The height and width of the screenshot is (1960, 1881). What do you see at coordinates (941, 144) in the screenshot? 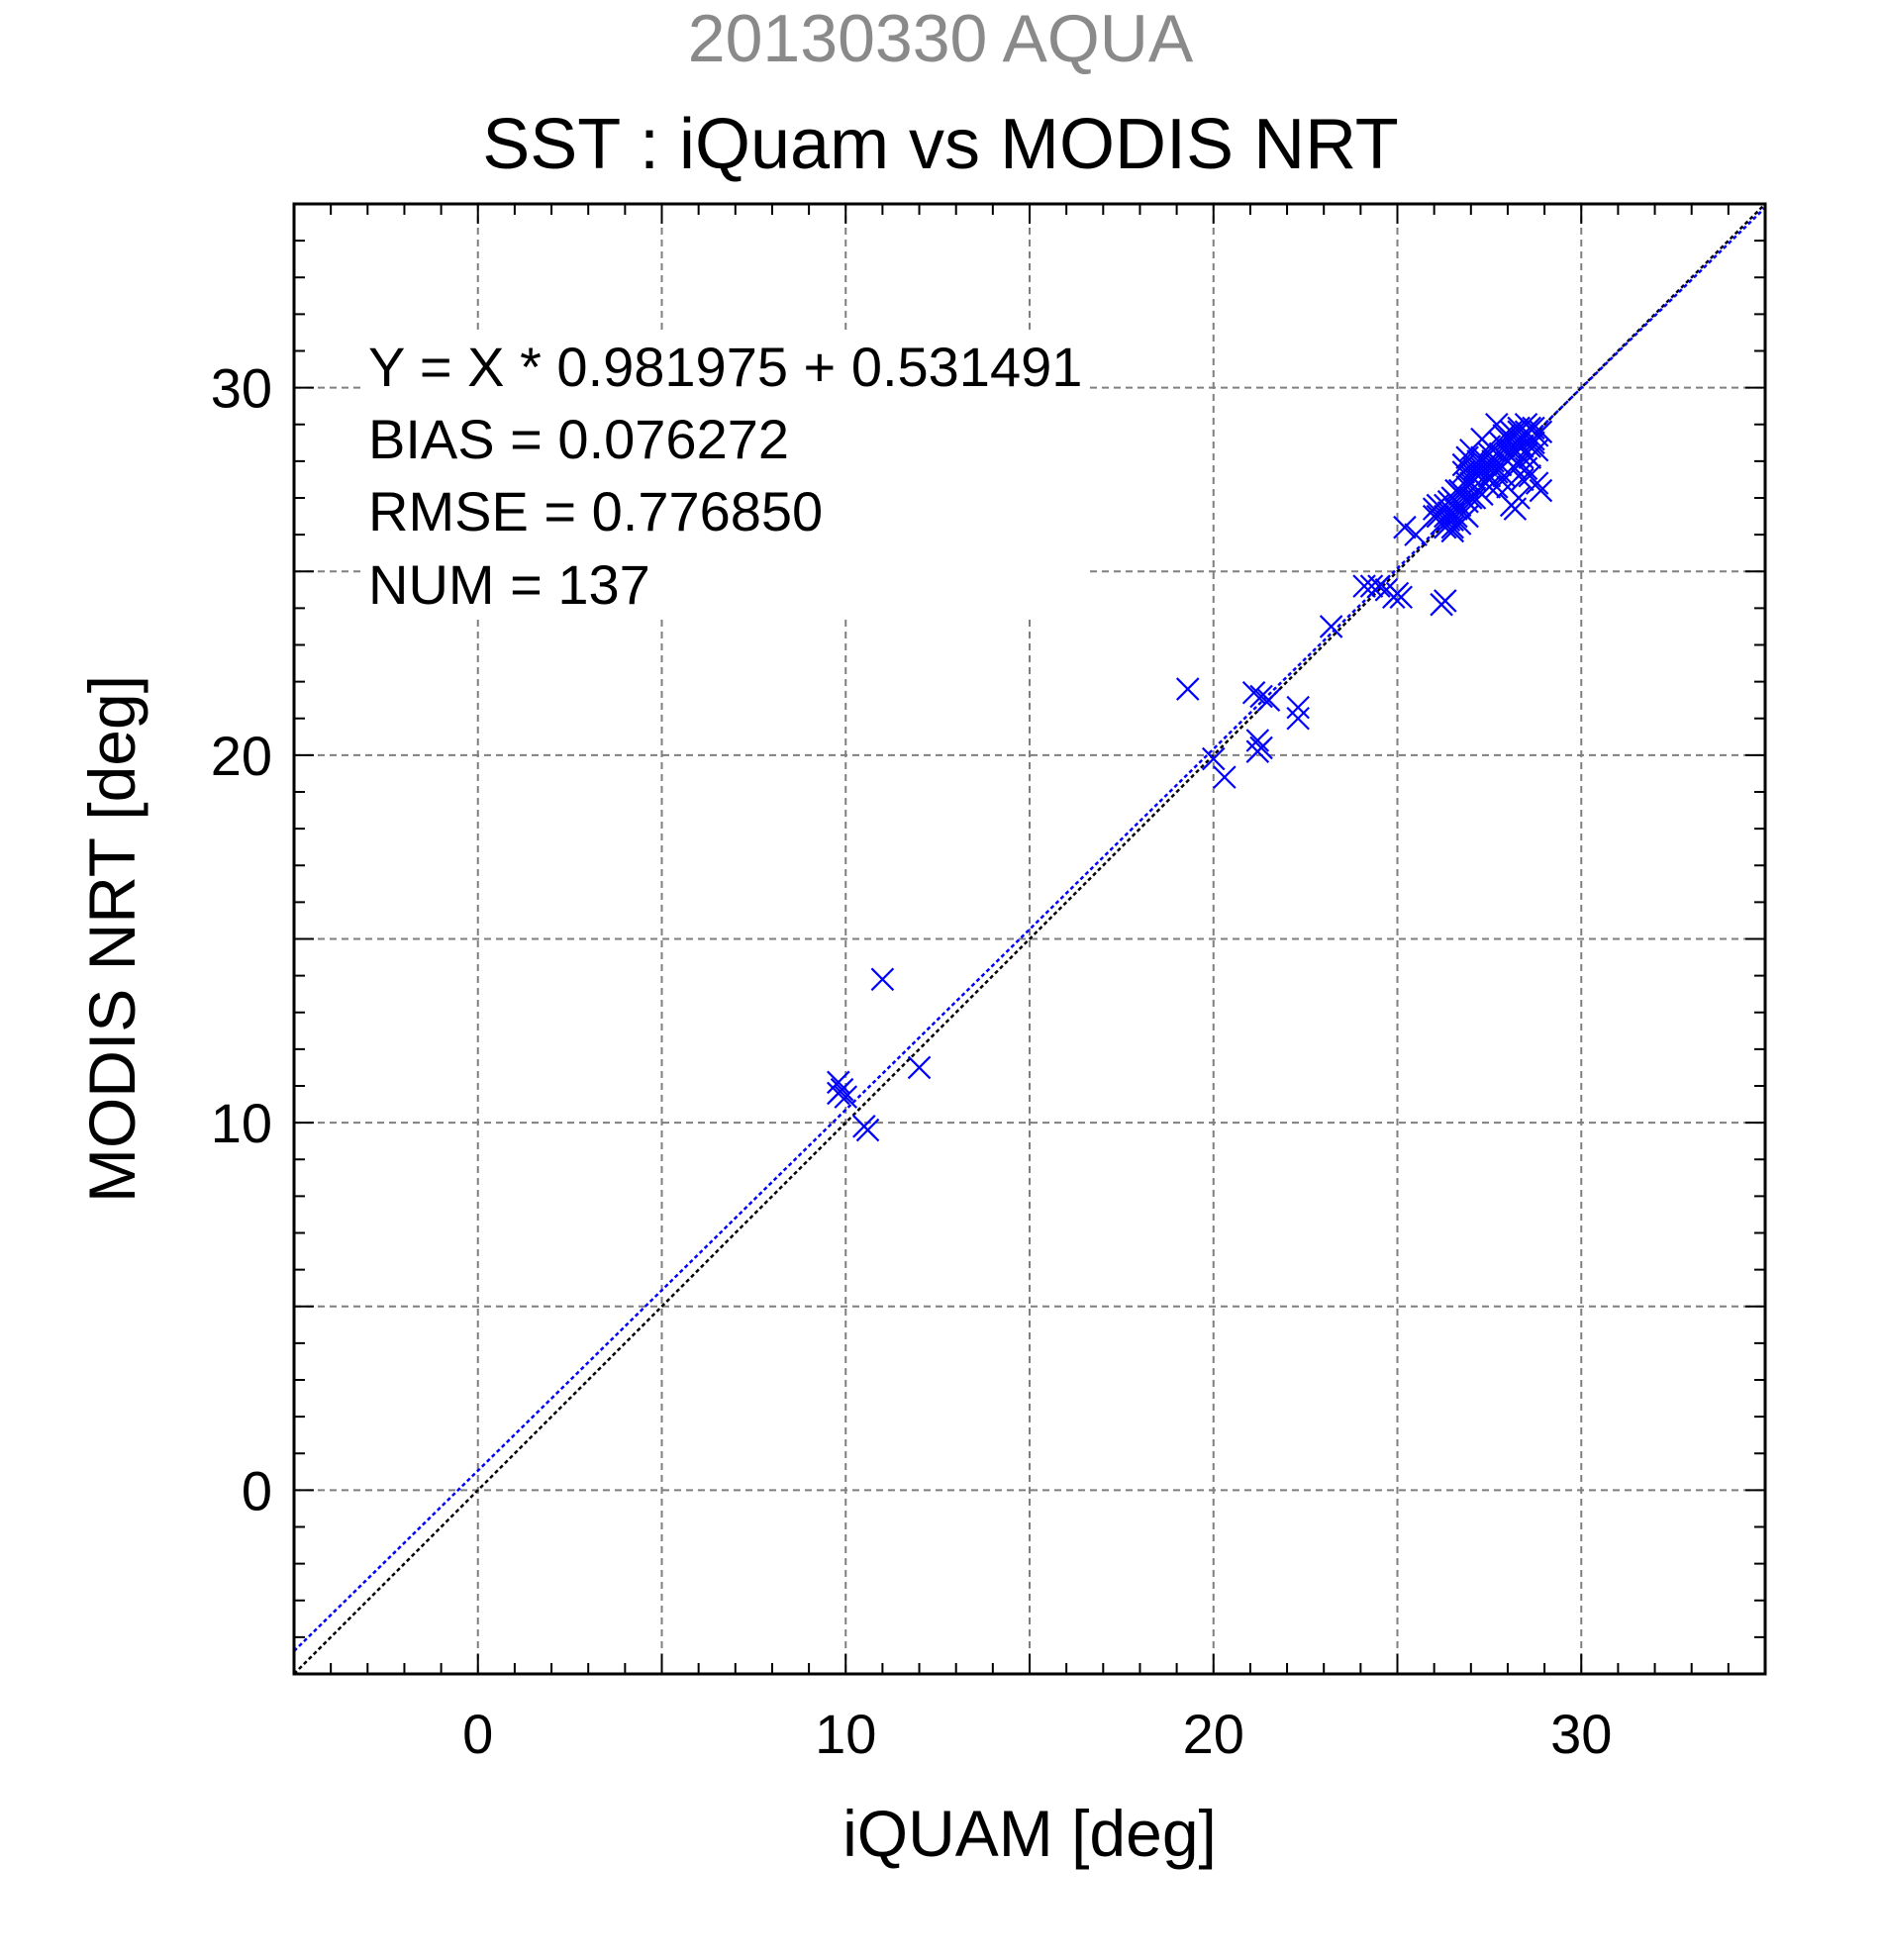
I see `chart-title: SST : iQuam vs MODIS NRT` at bounding box center [941, 144].